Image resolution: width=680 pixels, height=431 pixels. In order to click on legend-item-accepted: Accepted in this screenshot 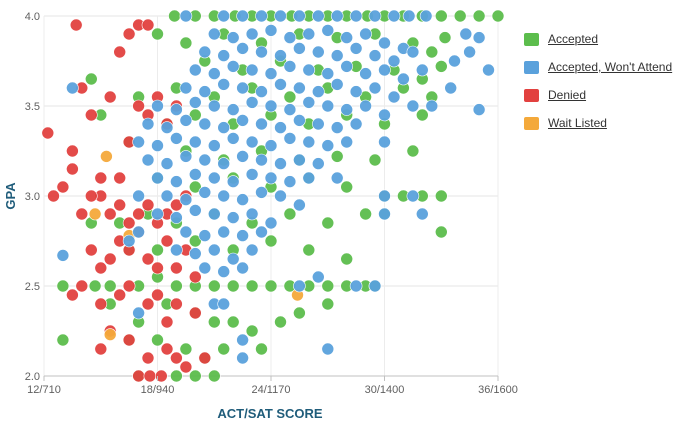, I will do `click(598, 39)`.